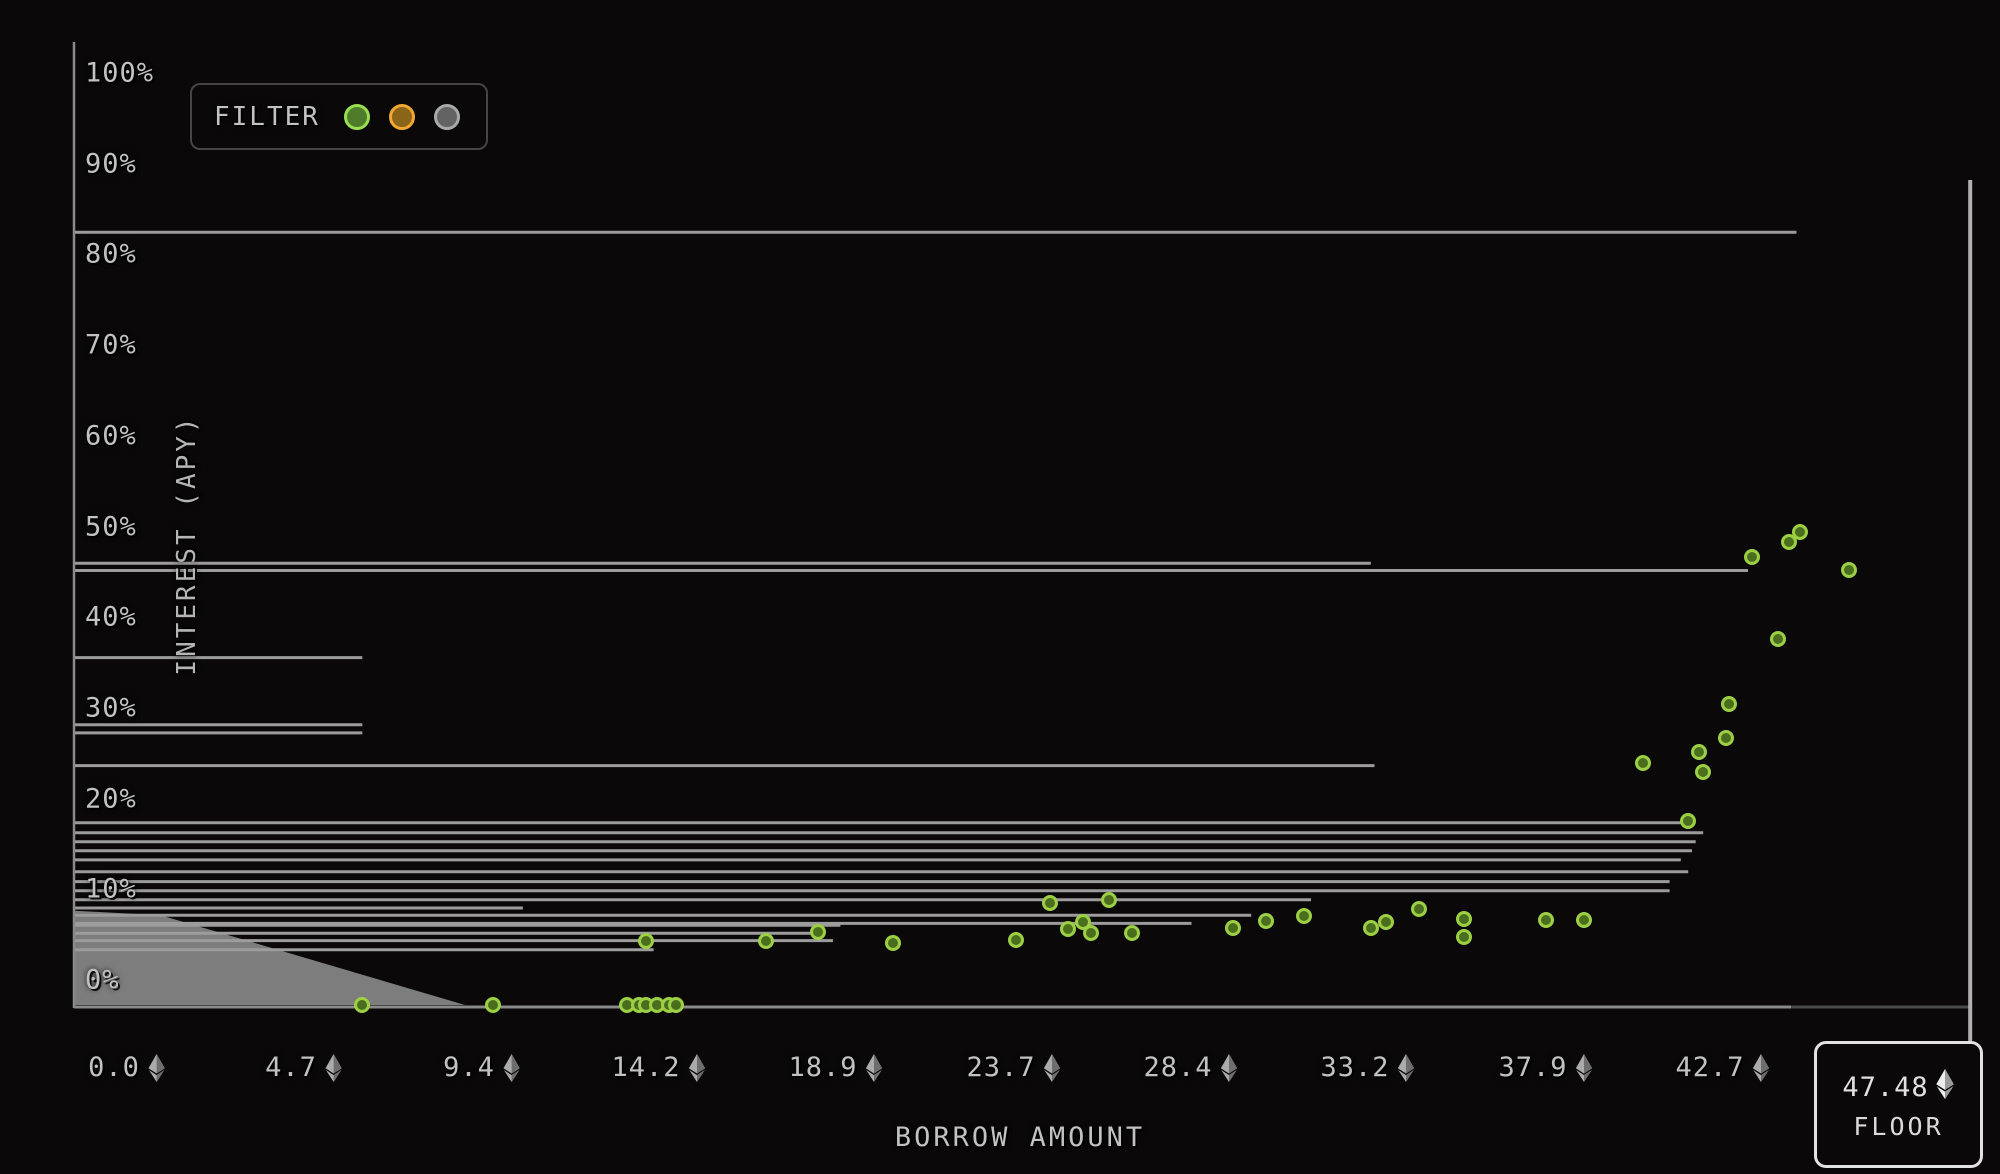 The image size is (2000, 1174). What do you see at coordinates (1898, 1126) in the screenshot?
I see `floor-text: FLOOR` at bounding box center [1898, 1126].